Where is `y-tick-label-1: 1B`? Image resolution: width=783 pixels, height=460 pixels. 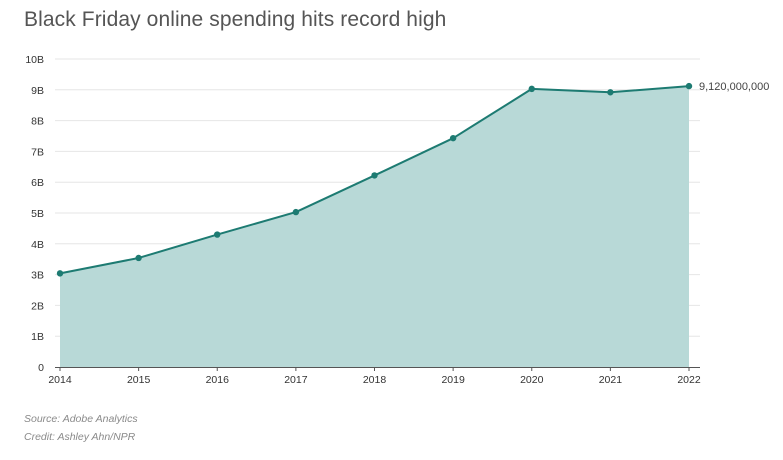 y-tick-label-1: 1B is located at coordinates (37, 337).